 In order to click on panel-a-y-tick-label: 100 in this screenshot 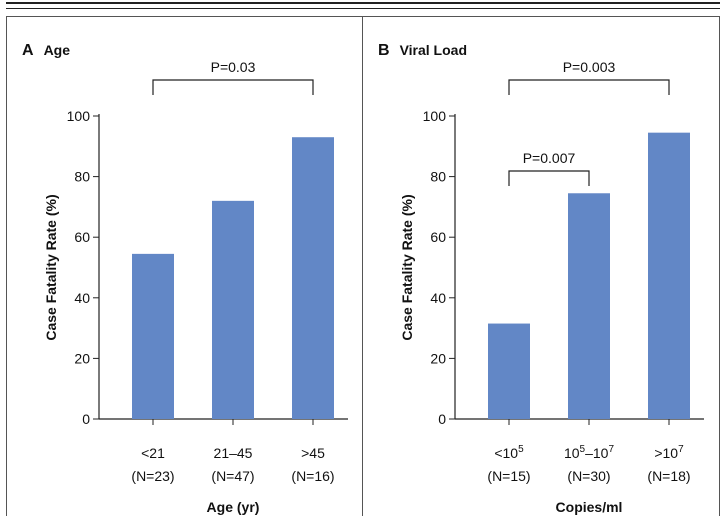, I will do `click(79, 116)`.